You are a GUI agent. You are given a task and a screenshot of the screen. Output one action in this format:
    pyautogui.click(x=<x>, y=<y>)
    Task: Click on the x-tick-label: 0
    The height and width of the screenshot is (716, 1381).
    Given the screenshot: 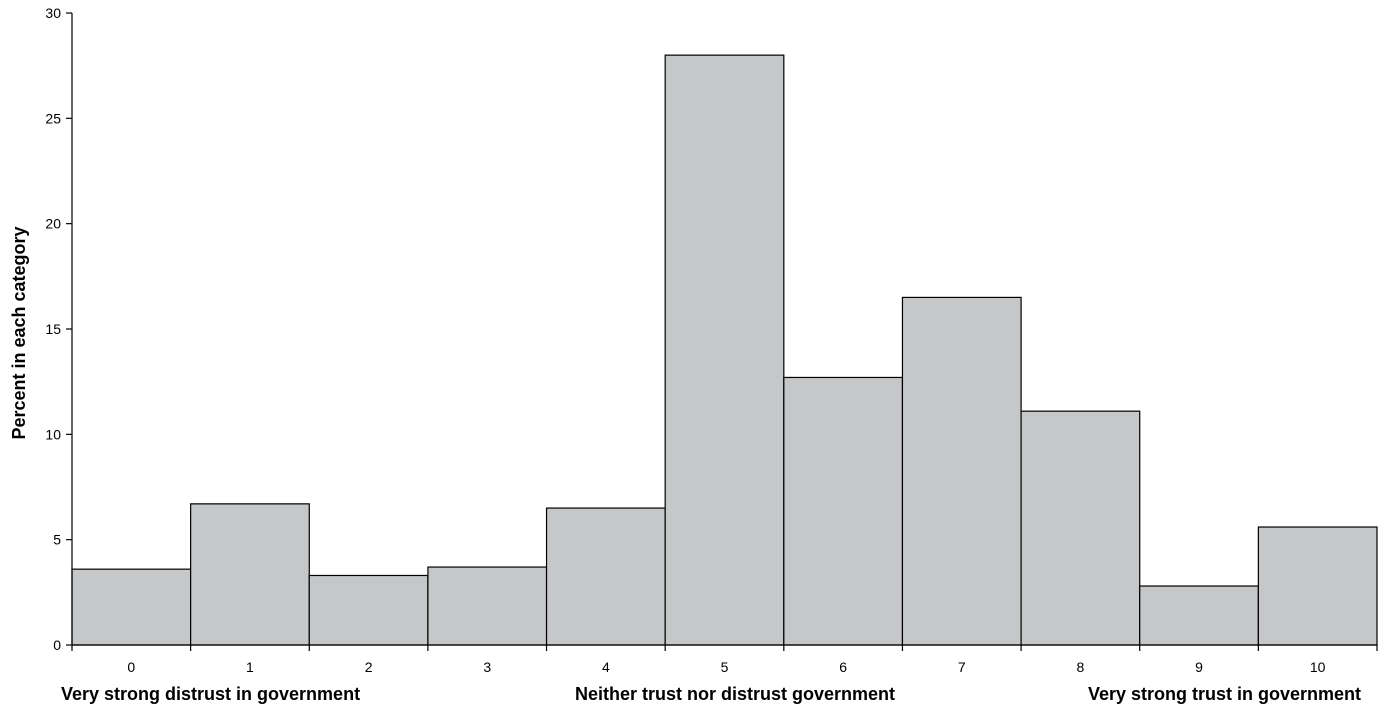 What is the action you would take?
    pyautogui.click(x=131, y=667)
    